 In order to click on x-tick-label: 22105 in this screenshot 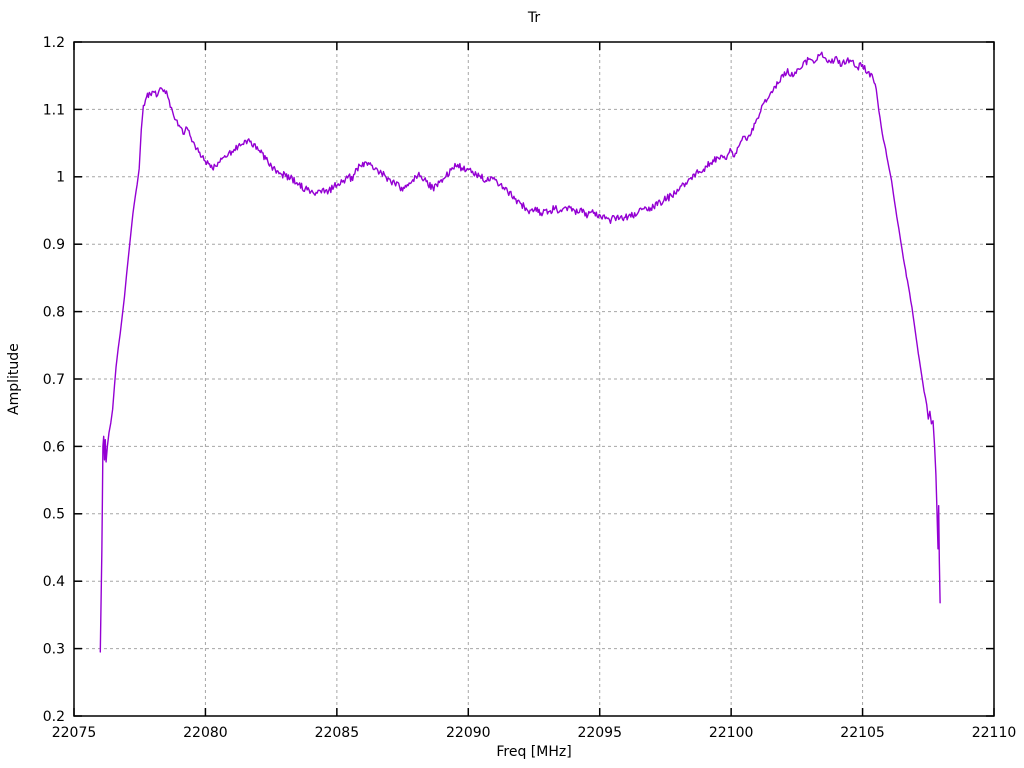, I will do `click(862, 733)`.